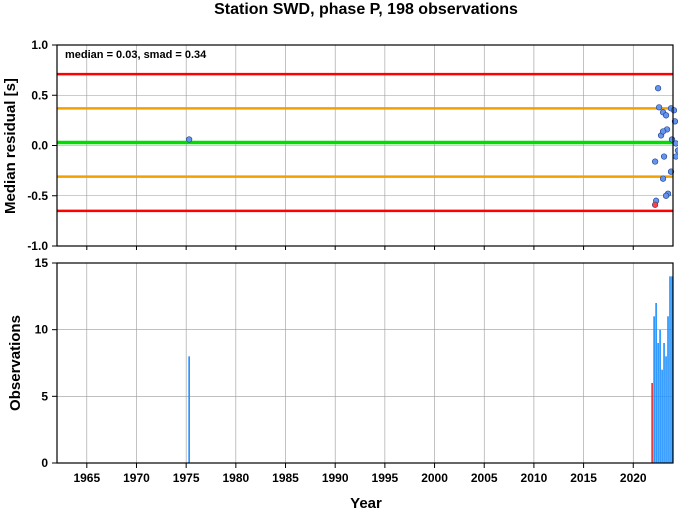  What do you see at coordinates (37, 246) in the screenshot?
I see `residual-y-tick-label: -1.0` at bounding box center [37, 246].